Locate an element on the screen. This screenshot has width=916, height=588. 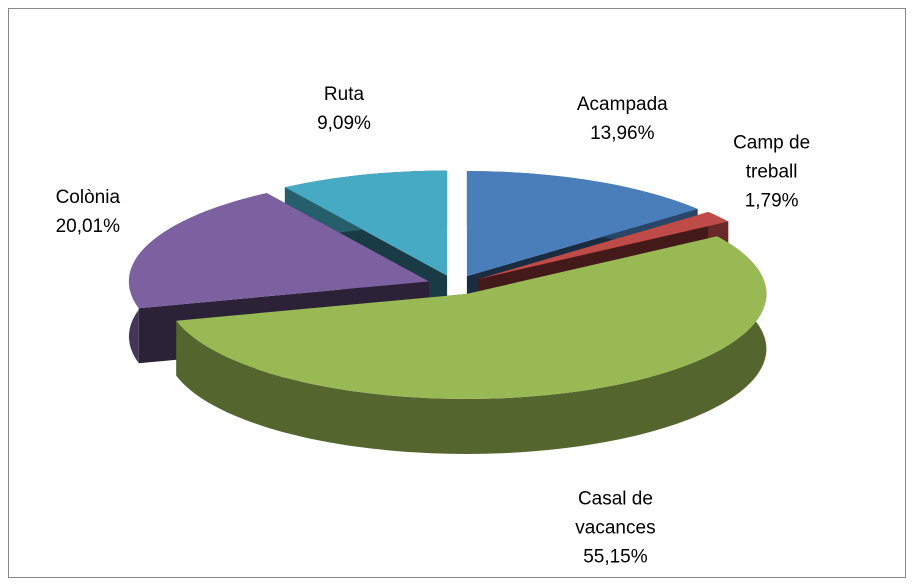
data-label: Ruta 9,09% is located at coordinates (344, 109).